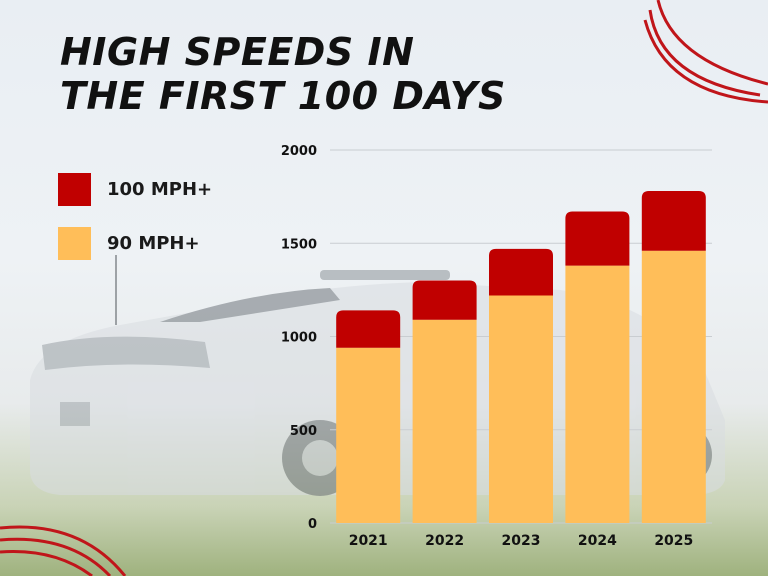 This screenshot has height=576, width=768. I want to click on swirl-top-right, so click(705, 52).